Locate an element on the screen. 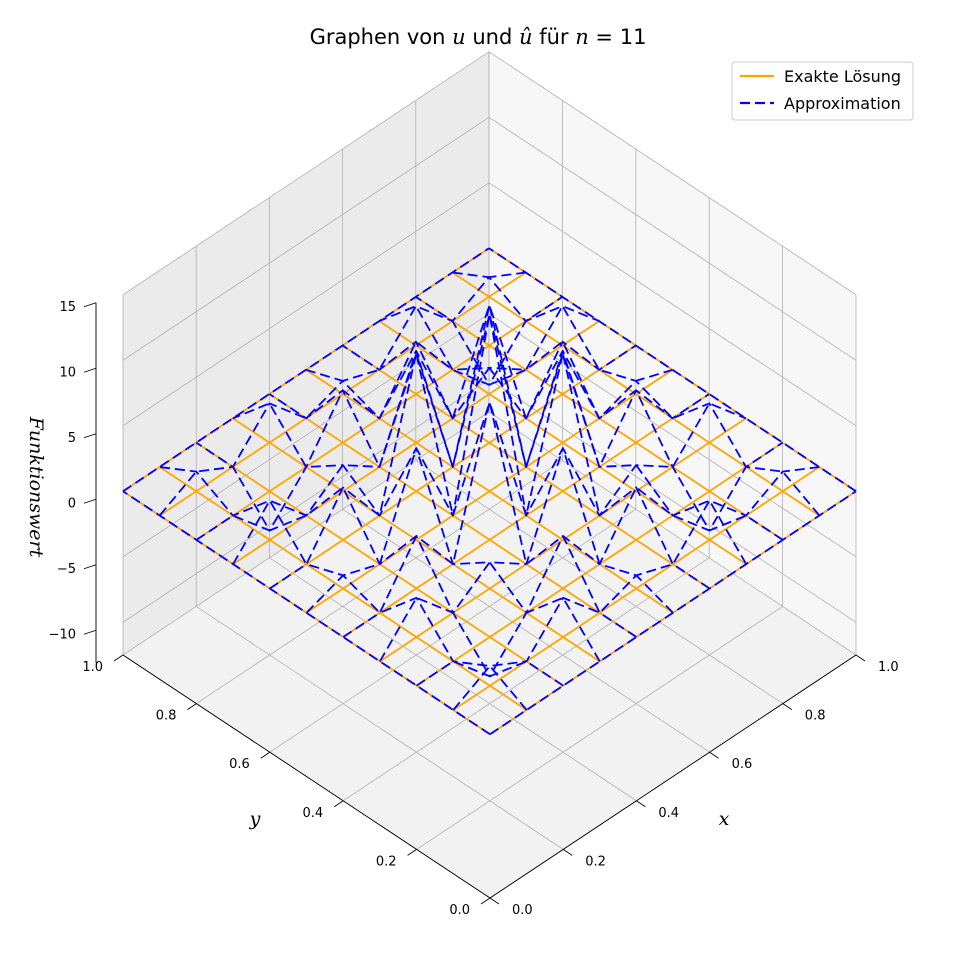  y-axis-label: y is located at coordinates (255, 819).